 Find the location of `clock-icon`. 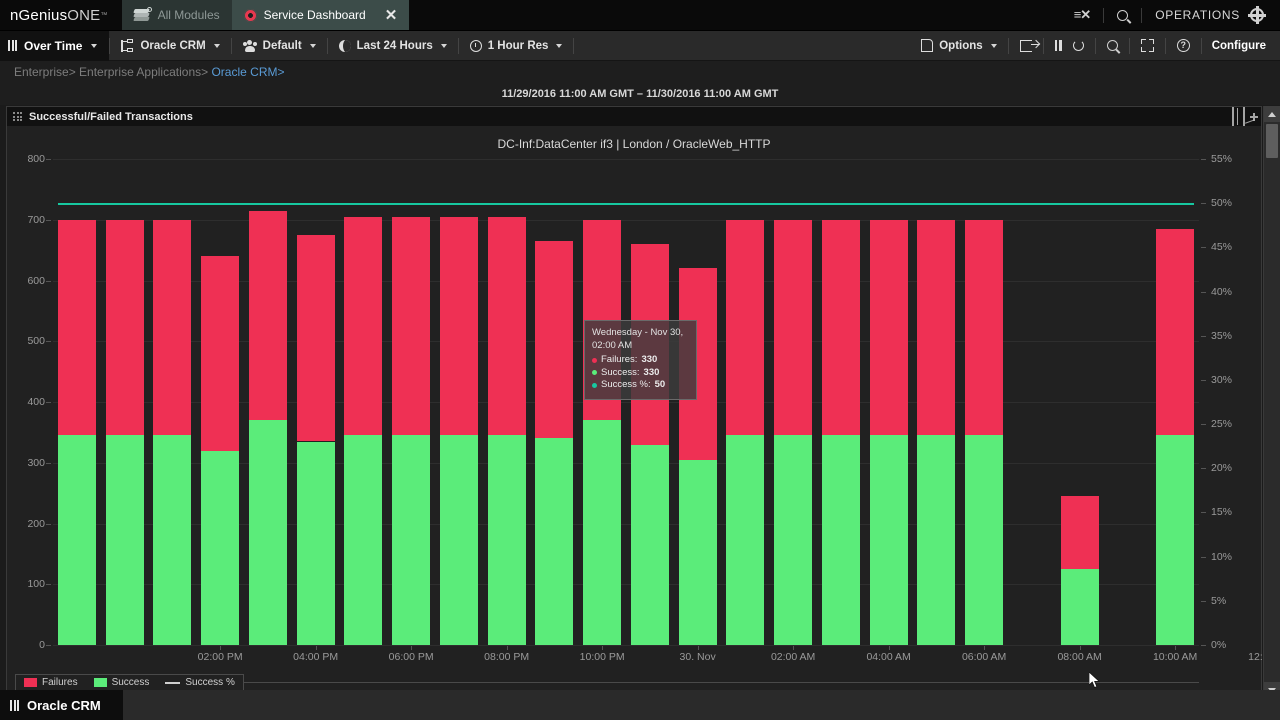

clock-icon is located at coordinates (475, 45).